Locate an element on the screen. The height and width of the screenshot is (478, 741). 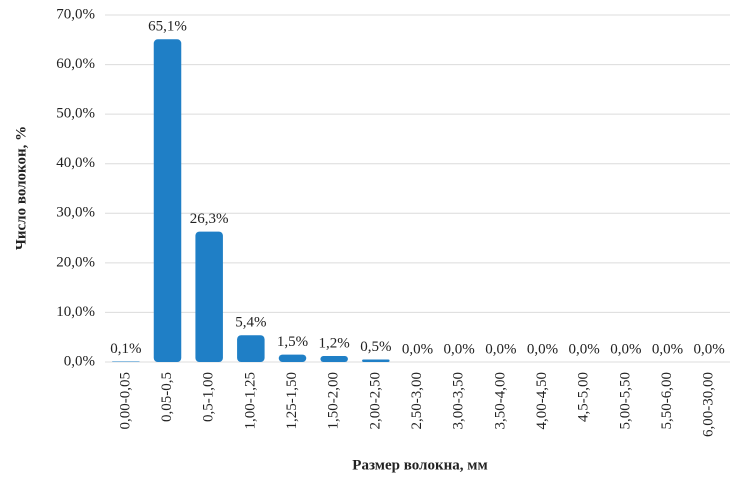
x-tick-label: 3,00-3,50 is located at coordinates (459, 401).